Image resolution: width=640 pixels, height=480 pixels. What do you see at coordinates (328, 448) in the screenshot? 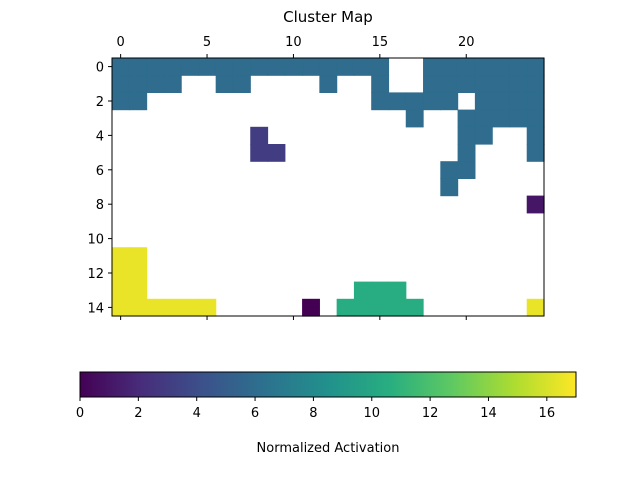
I see `colorbar-label: Normalized Activation` at bounding box center [328, 448].